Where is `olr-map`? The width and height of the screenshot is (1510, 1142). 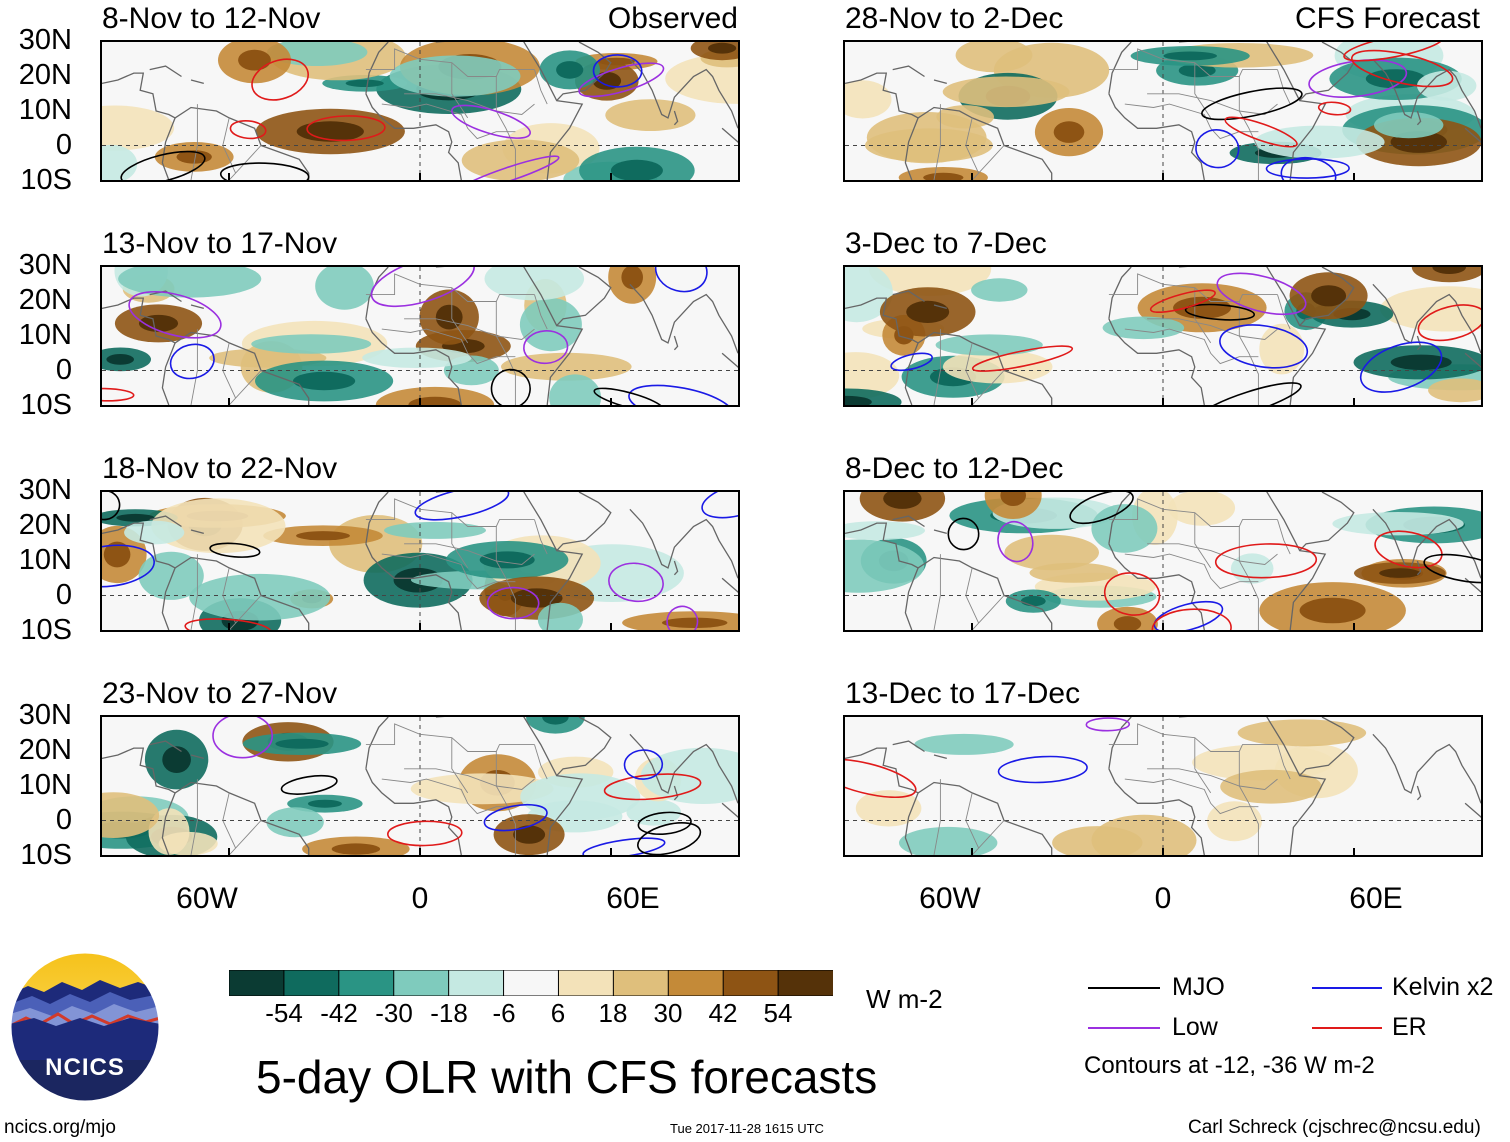 olr-map is located at coordinates (420, 786).